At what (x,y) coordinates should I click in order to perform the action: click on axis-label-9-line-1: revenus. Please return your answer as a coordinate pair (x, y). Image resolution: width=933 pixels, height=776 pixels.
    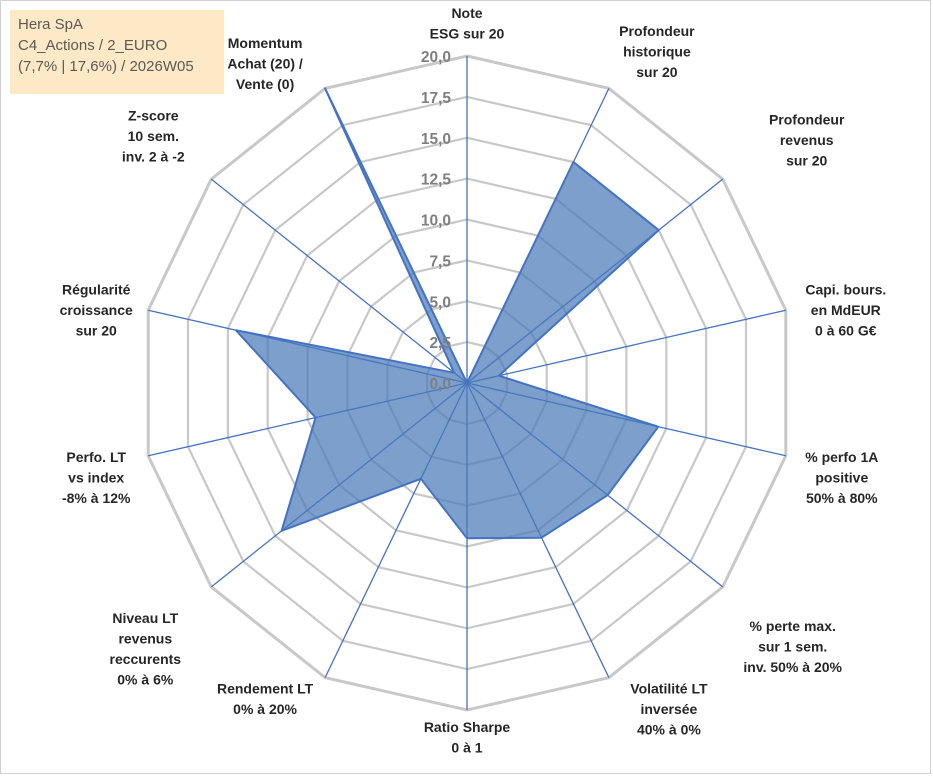
    Looking at the image, I should click on (145, 638).